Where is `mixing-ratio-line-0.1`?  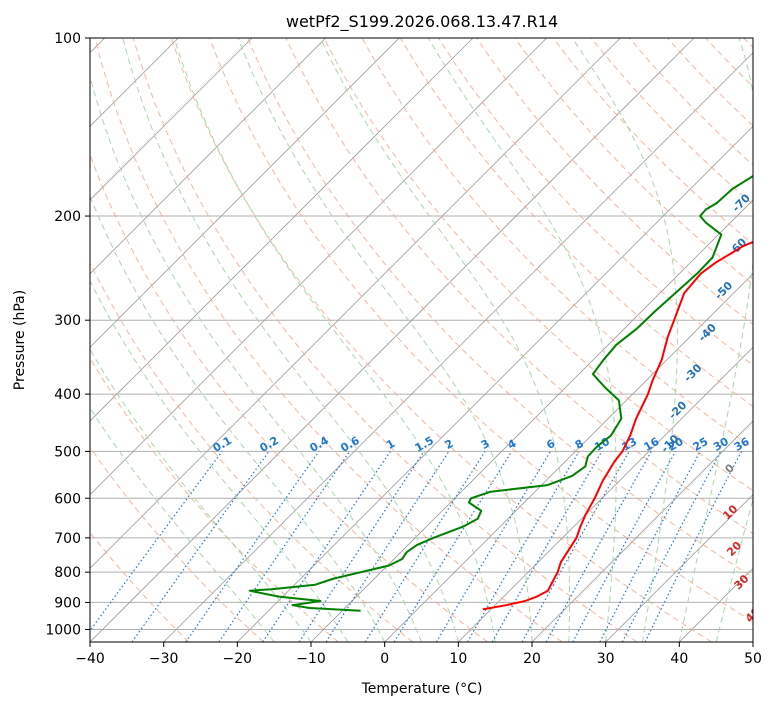 mixing-ratio-line-0.1 is located at coordinates (156, 541).